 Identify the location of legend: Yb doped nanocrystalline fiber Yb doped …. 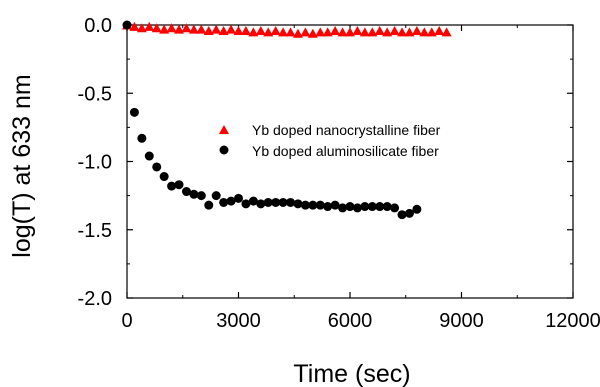
(363, 137).